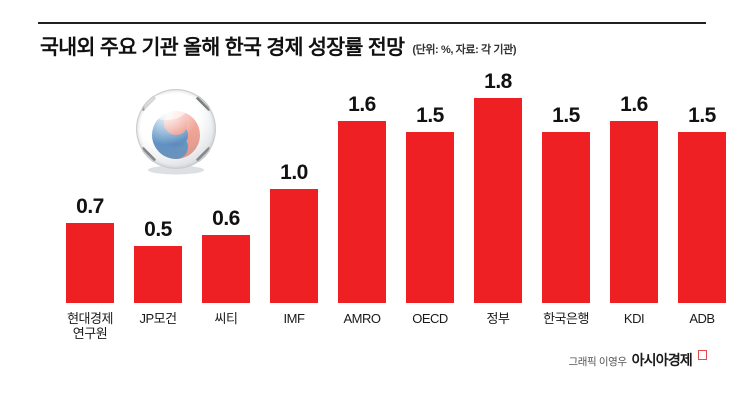 This screenshot has height=401, width=745. I want to click on bar-value-label: 1.0, so click(294, 172).